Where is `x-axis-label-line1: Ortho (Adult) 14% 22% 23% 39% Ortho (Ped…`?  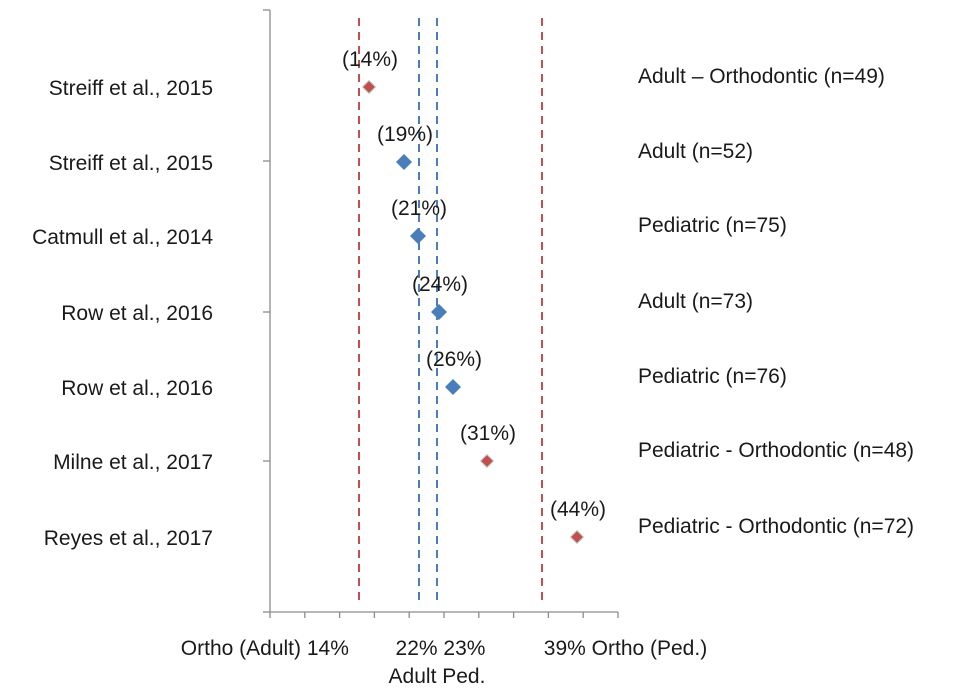
x-axis-label-line1: Ortho (Adult) 14% 22% 23% 39% Ortho (Ped… is located at coordinates (444, 648).